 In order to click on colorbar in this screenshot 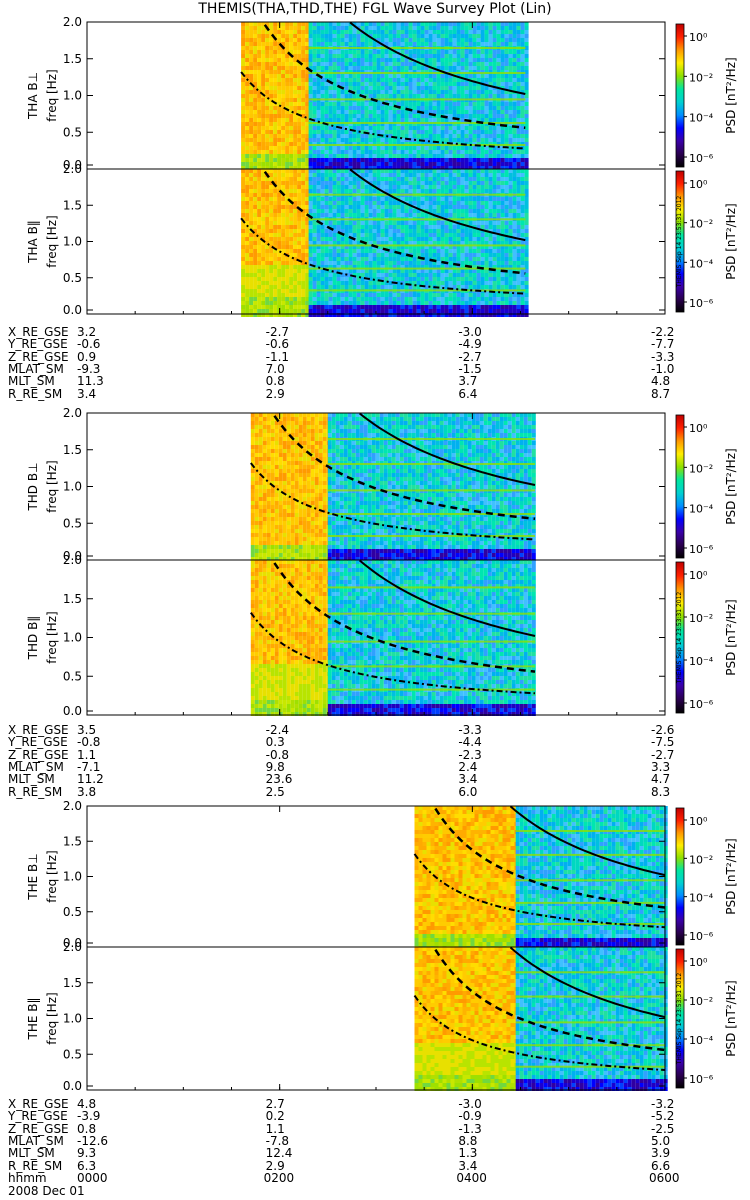, I will do `click(680, 95)`.